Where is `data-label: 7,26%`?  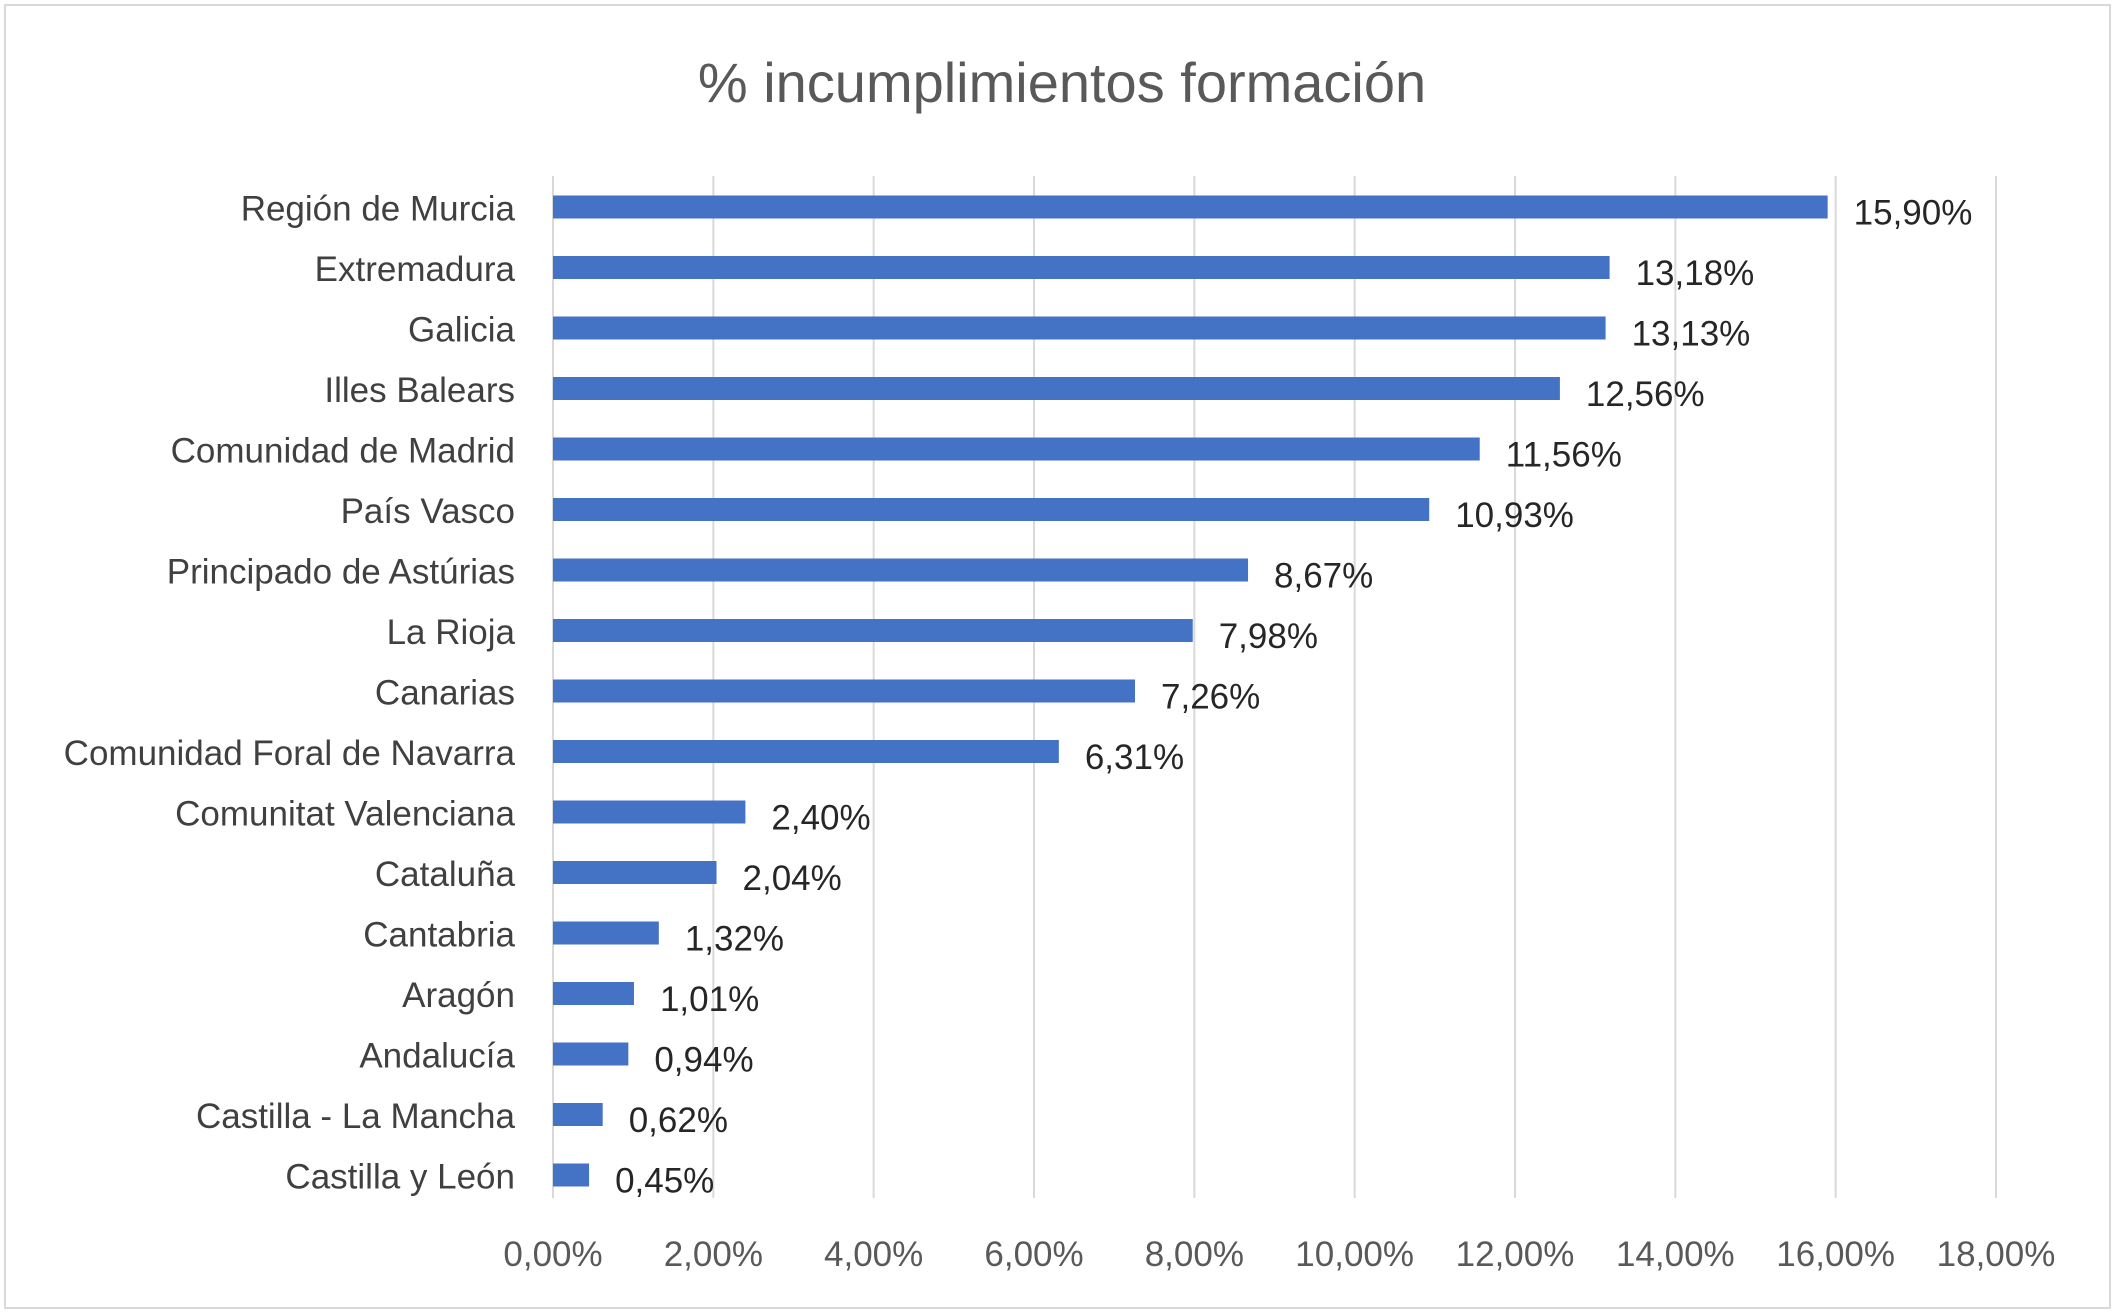
data-label: 7,26% is located at coordinates (1210, 696).